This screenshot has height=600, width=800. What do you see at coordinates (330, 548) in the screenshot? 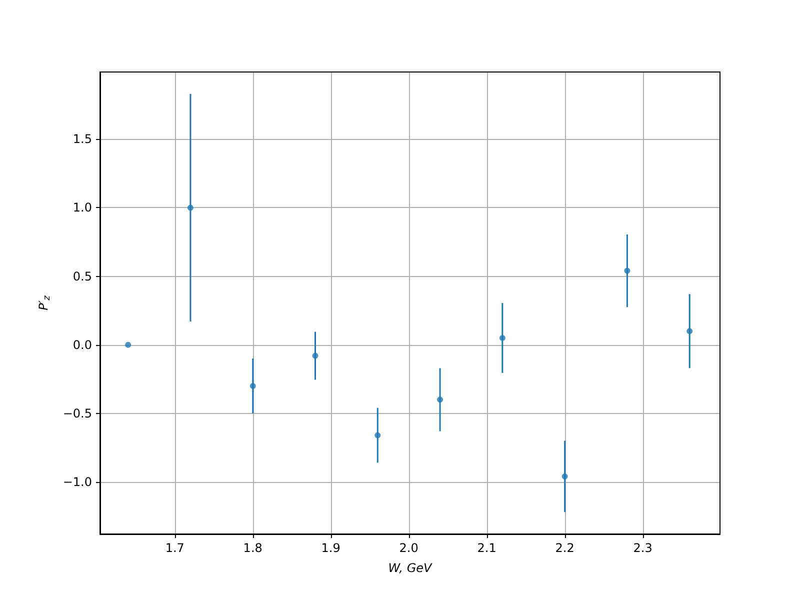
I see `x-tick-label: 1.9` at bounding box center [330, 548].